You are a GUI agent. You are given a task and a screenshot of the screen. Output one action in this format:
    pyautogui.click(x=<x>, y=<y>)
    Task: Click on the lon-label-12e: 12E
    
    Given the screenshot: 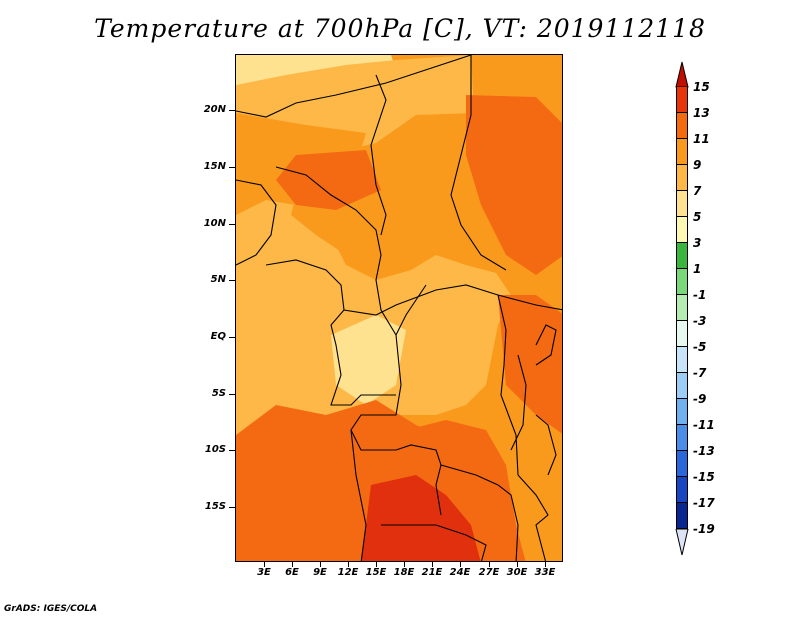 What is the action you would take?
    pyautogui.click(x=348, y=572)
    